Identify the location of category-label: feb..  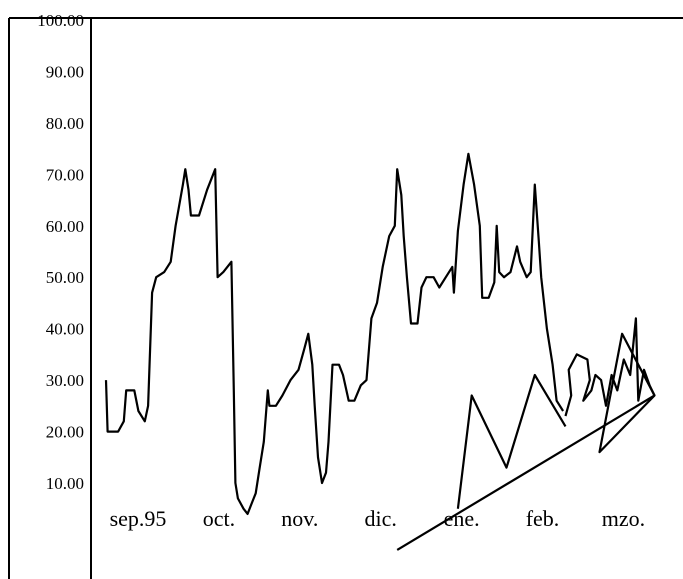
(543, 518).